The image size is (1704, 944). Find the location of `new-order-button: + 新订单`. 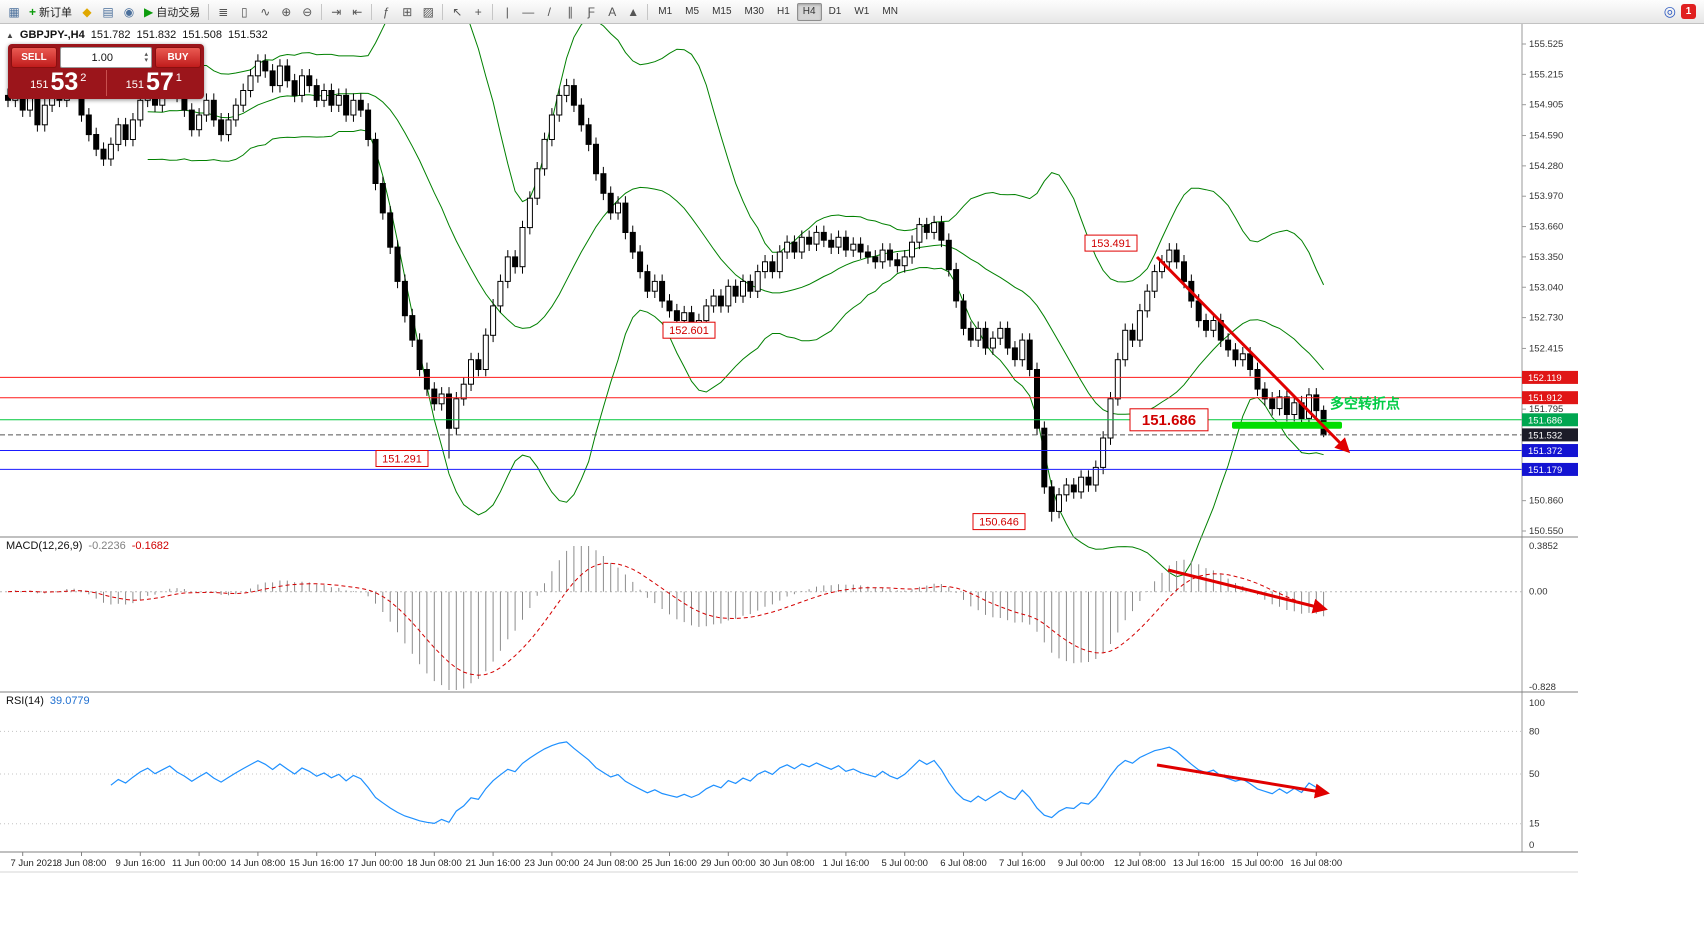

new-order-button: + 新订单 is located at coordinates (50, 12).